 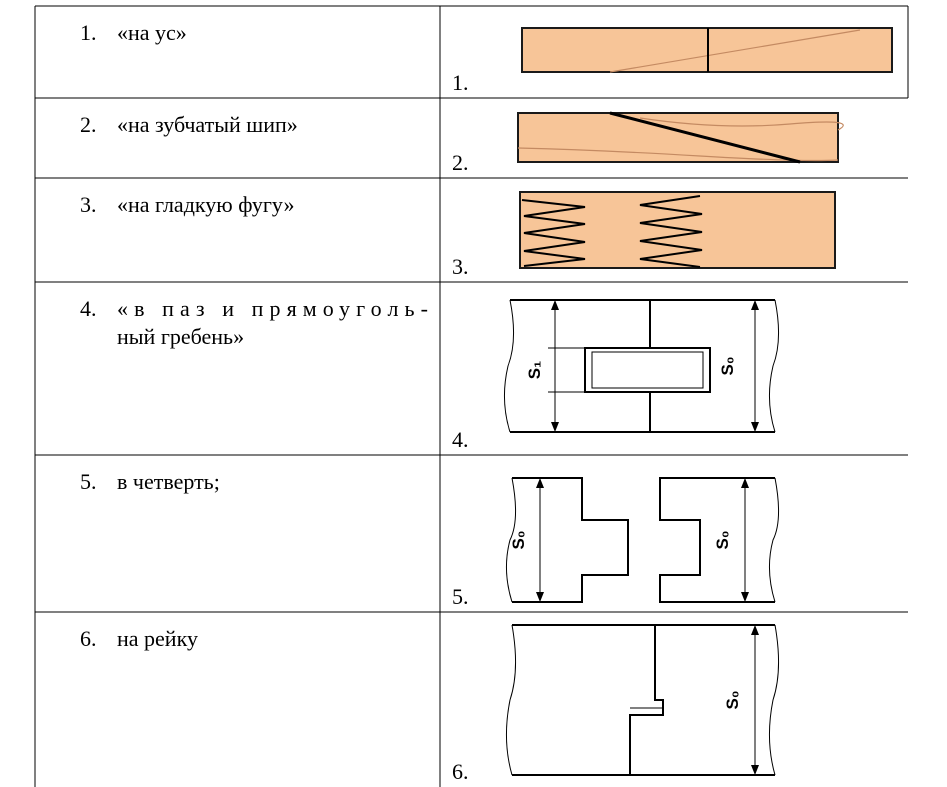 What do you see at coordinates (88, 308) in the screenshot?
I see `item-number: 4.` at bounding box center [88, 308].